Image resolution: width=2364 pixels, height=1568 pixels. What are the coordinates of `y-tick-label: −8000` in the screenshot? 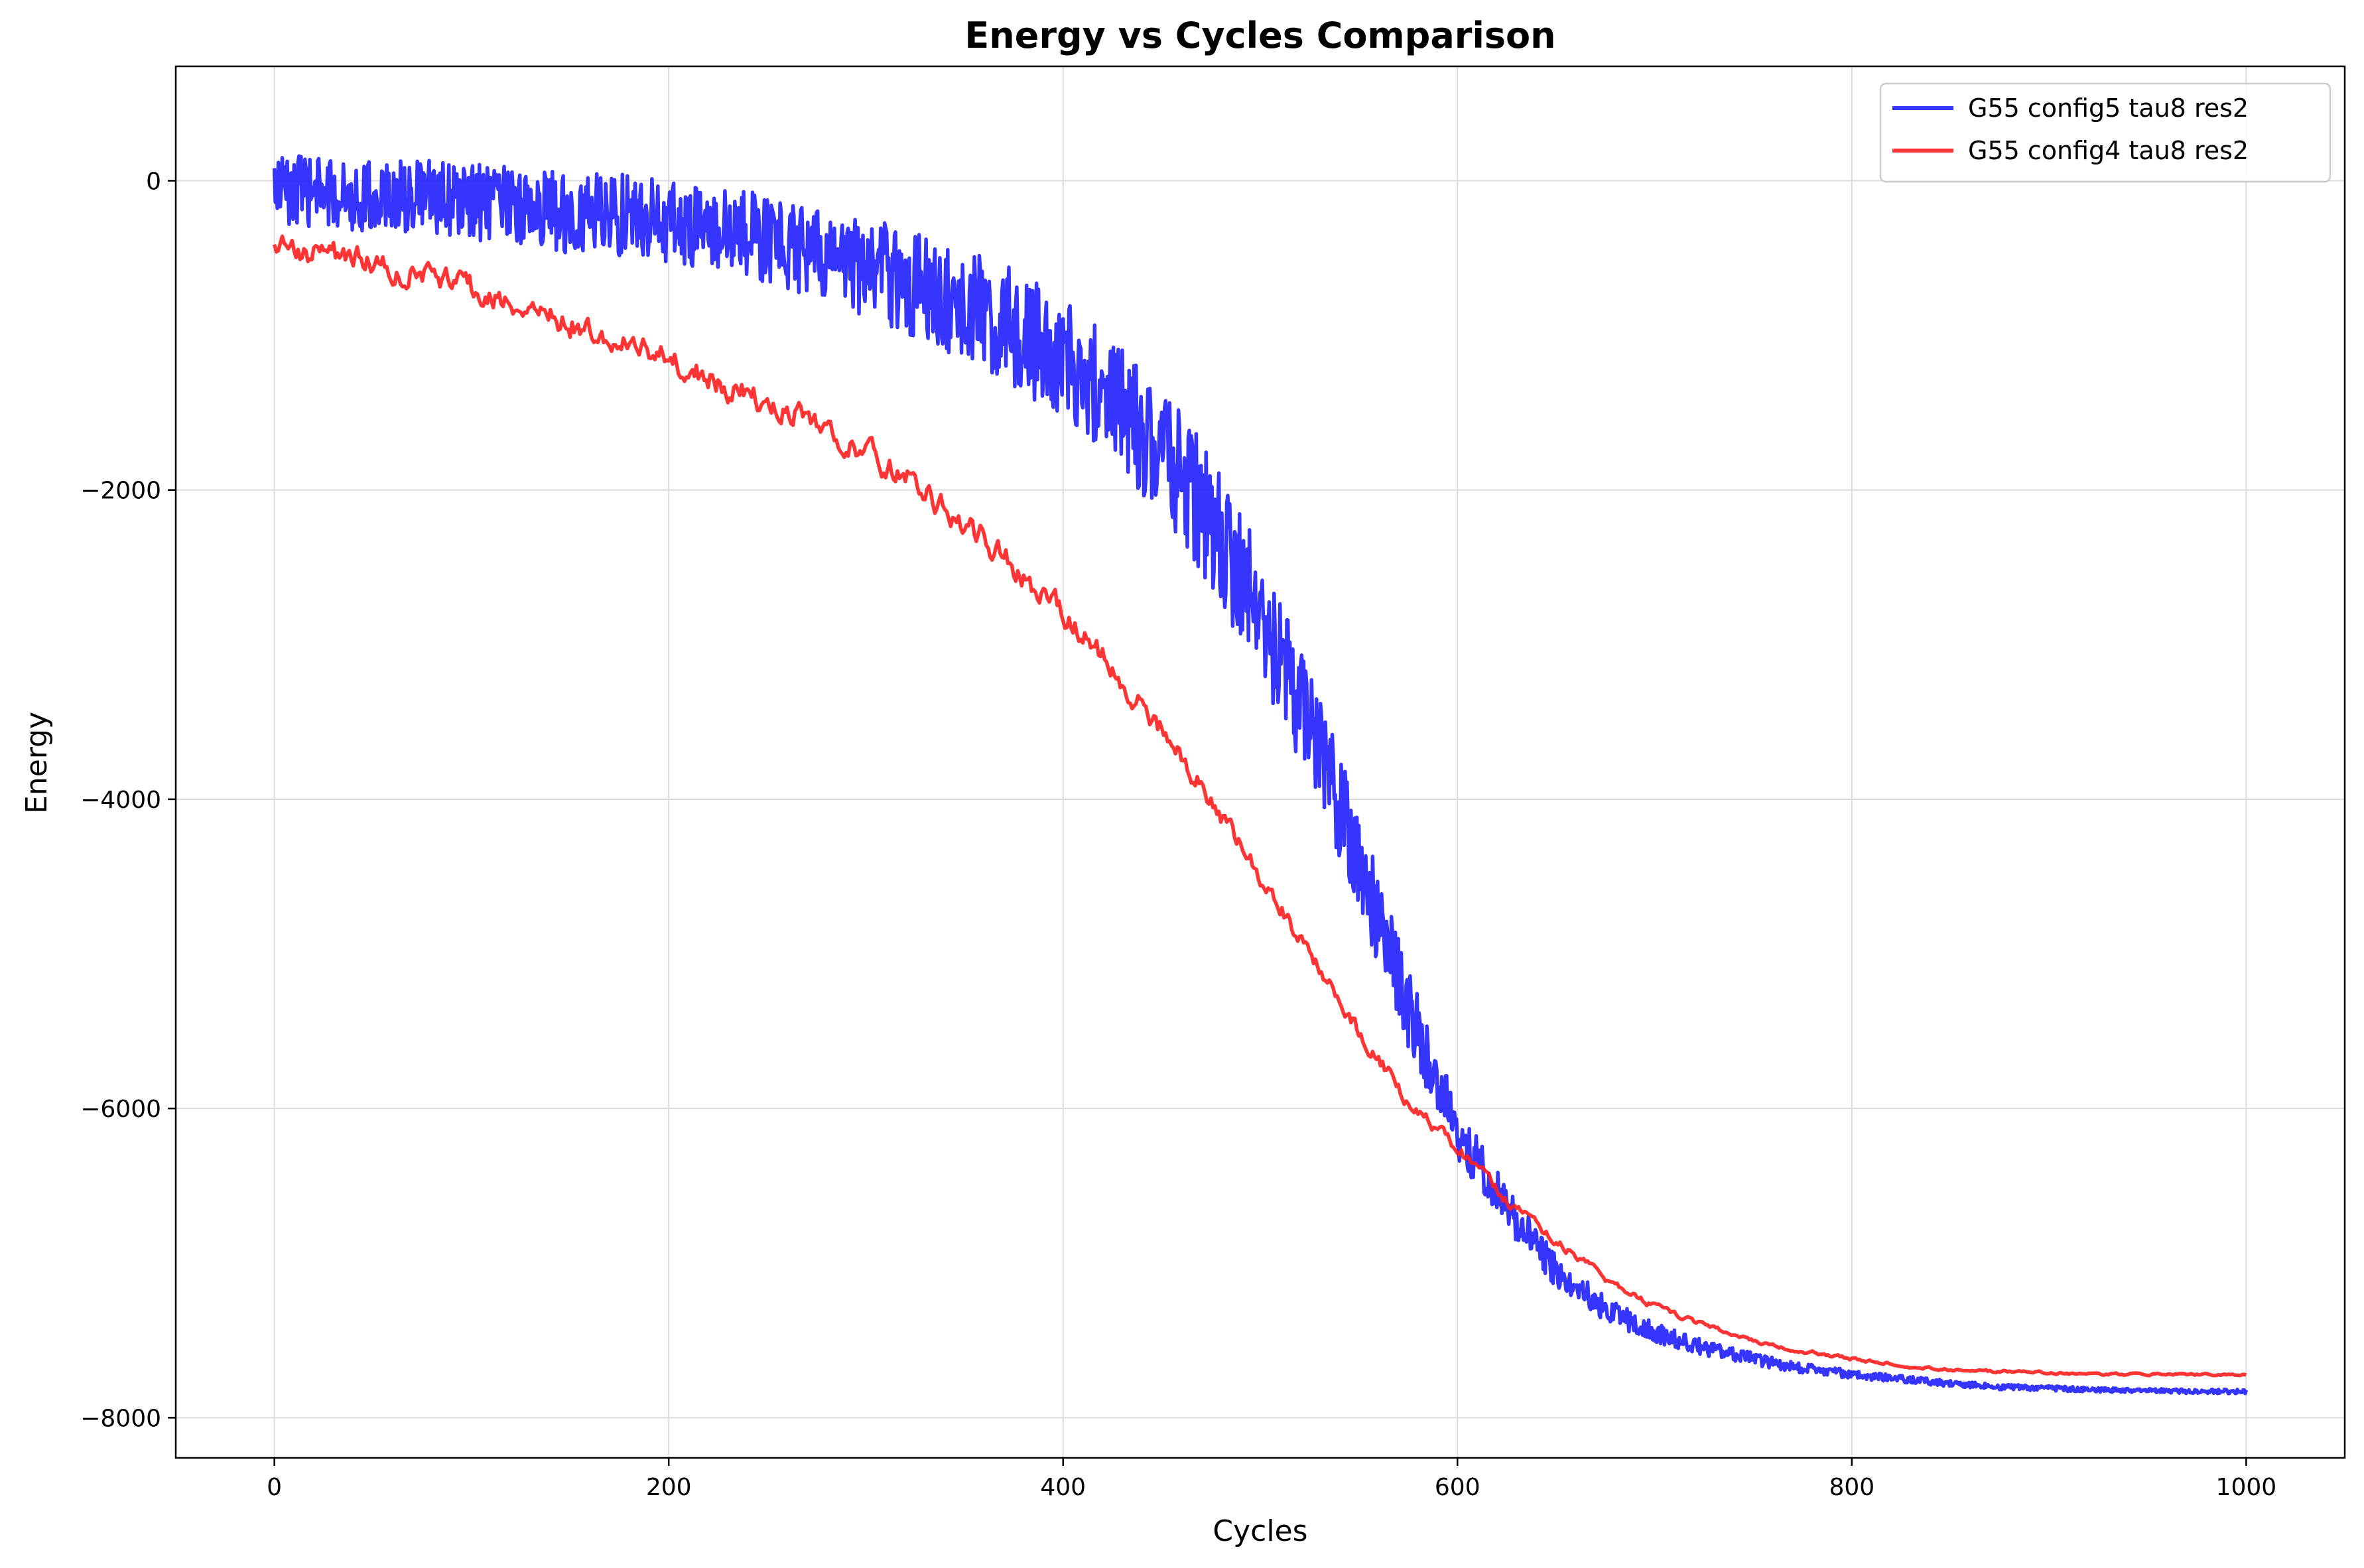 It's located at (120, 1418).